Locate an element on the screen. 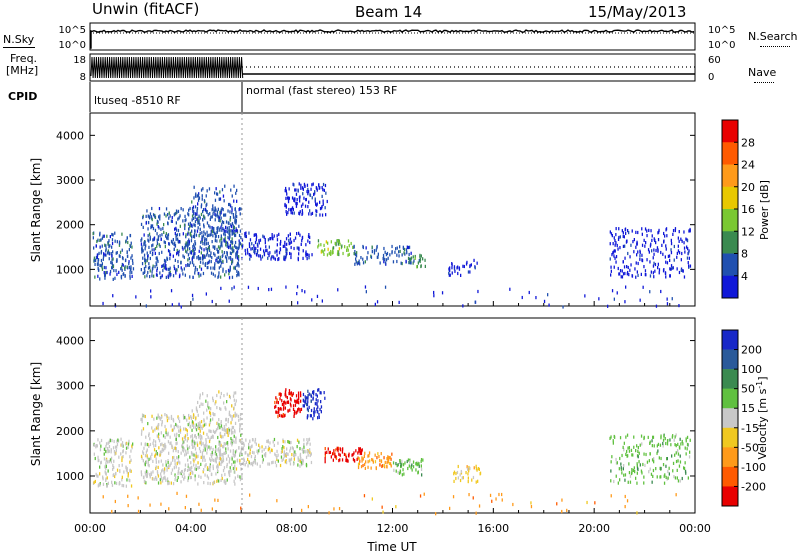 The image size is (800, 554). nsky-trace is located at coordinates (392, 39).